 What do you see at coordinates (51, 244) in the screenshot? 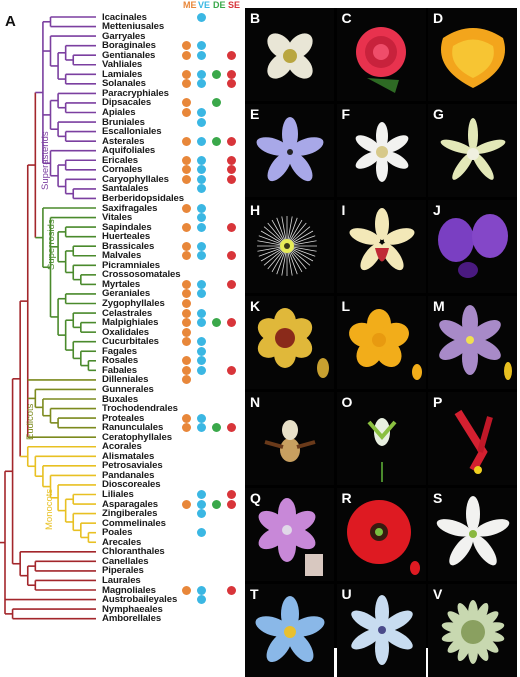
I see `clade-label-superrosids: Superrosids` at bounding box center [51, 244].